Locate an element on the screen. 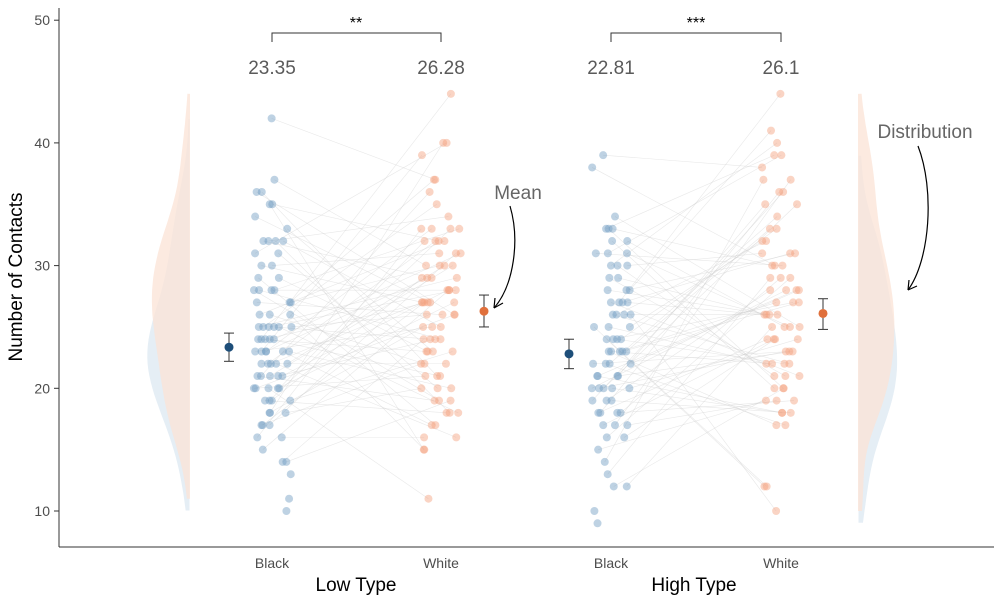 The image size is (1000, 604). significance-label-low: ** is located at coordinates (356, 23).